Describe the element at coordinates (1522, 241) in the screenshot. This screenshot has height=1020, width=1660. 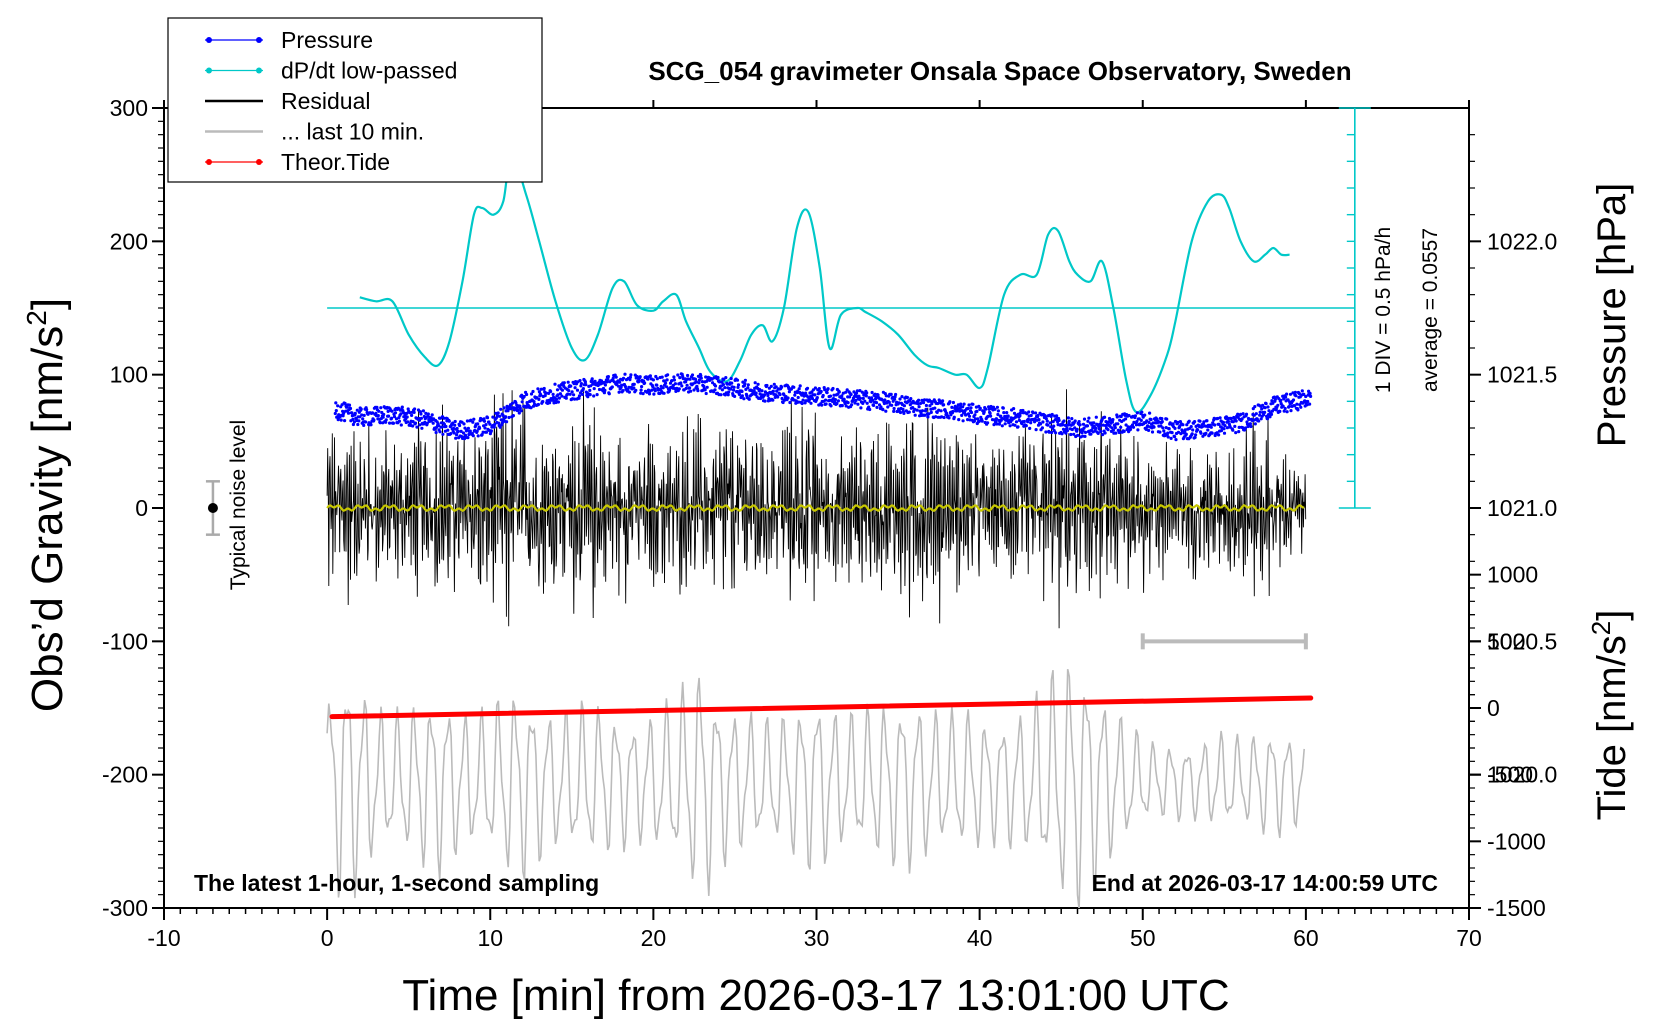
I see `pressure-tick-label: 1022.0` at that location.